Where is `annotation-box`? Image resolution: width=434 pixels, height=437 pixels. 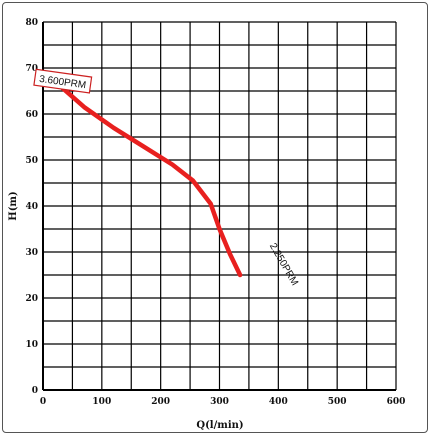
annotation-box is located at coordinates (63, 81).